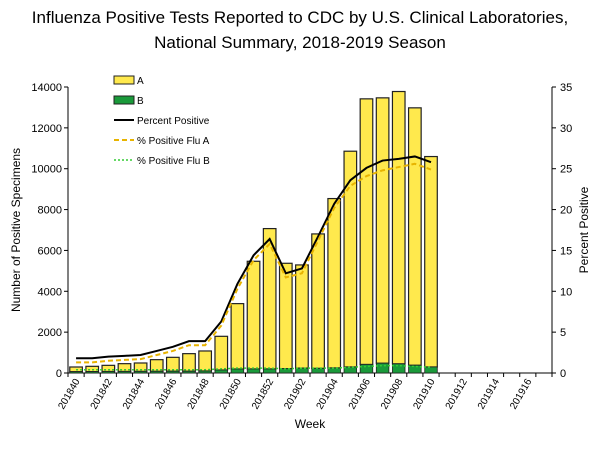 This screenshot has height=450, width=600. Describe the element at coordinates (328, 394) in the screenshot. I see `x-tick-label: 201904` at that location.